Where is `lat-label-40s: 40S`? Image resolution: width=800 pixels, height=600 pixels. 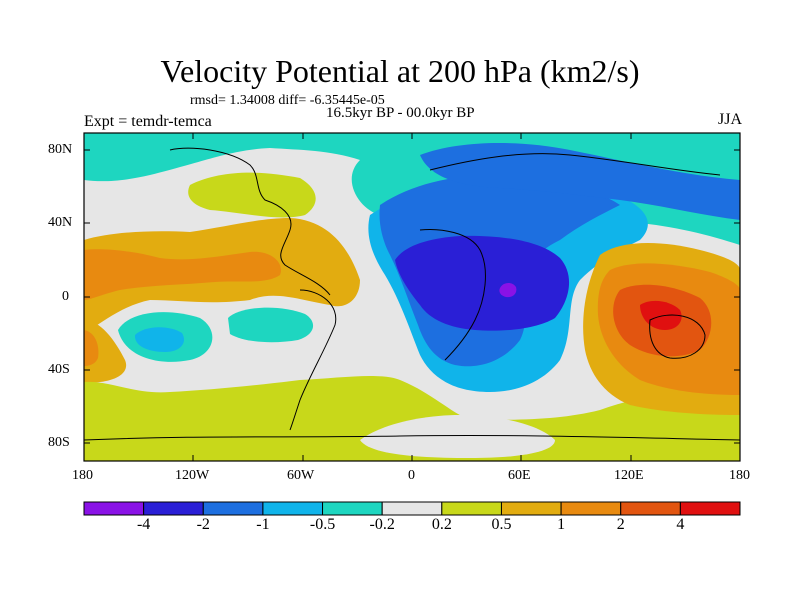 lat-label-40s: 40S is located at coordinates (59, 369).